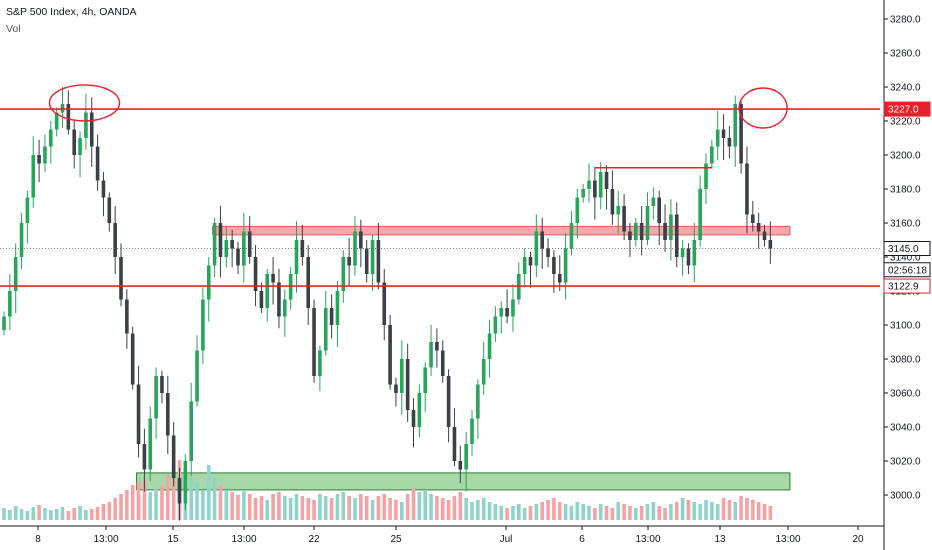 The height and width of the screenshot is (550, 932). I want to click on price-badge, so click(907, 109).